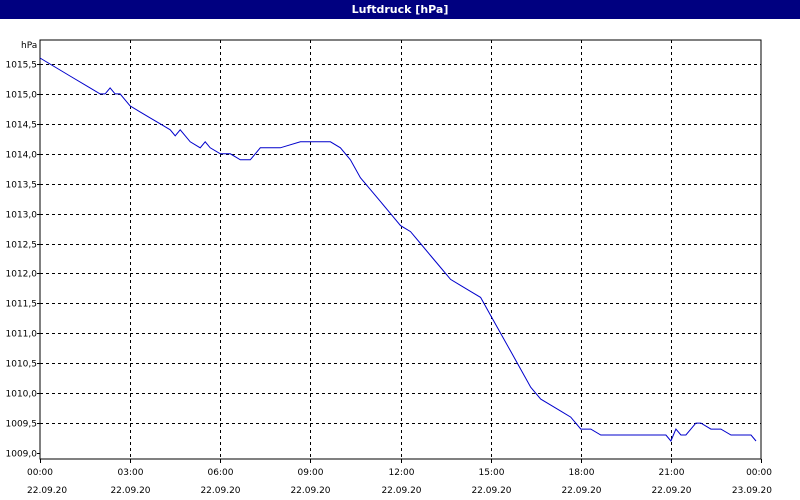  I want to click on chart-title: Luftdruck [hPa], so click(400, 9).